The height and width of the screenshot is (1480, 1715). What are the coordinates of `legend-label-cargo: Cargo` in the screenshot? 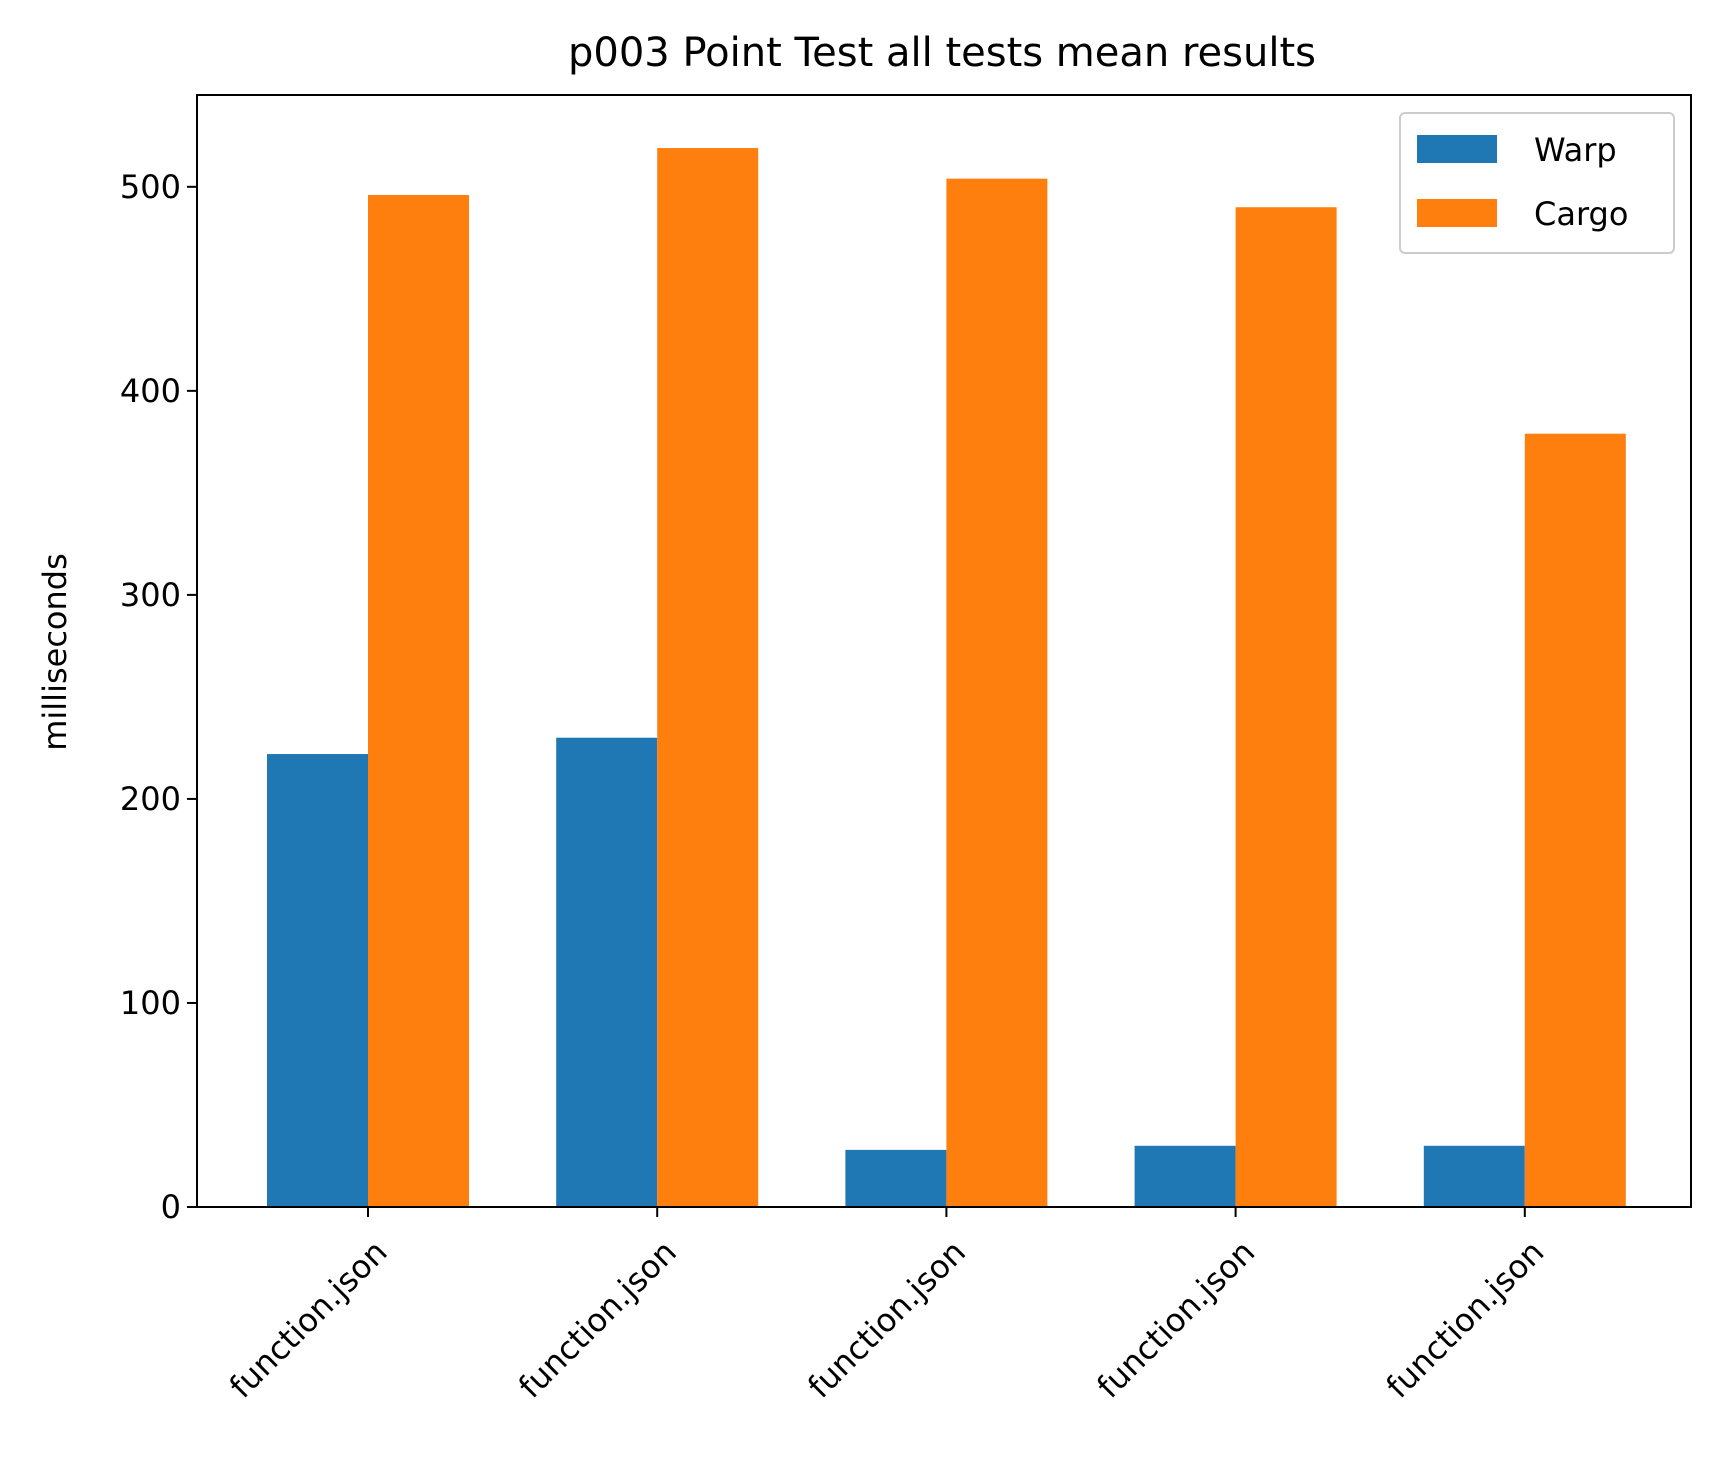 It's located at (1581, 214).